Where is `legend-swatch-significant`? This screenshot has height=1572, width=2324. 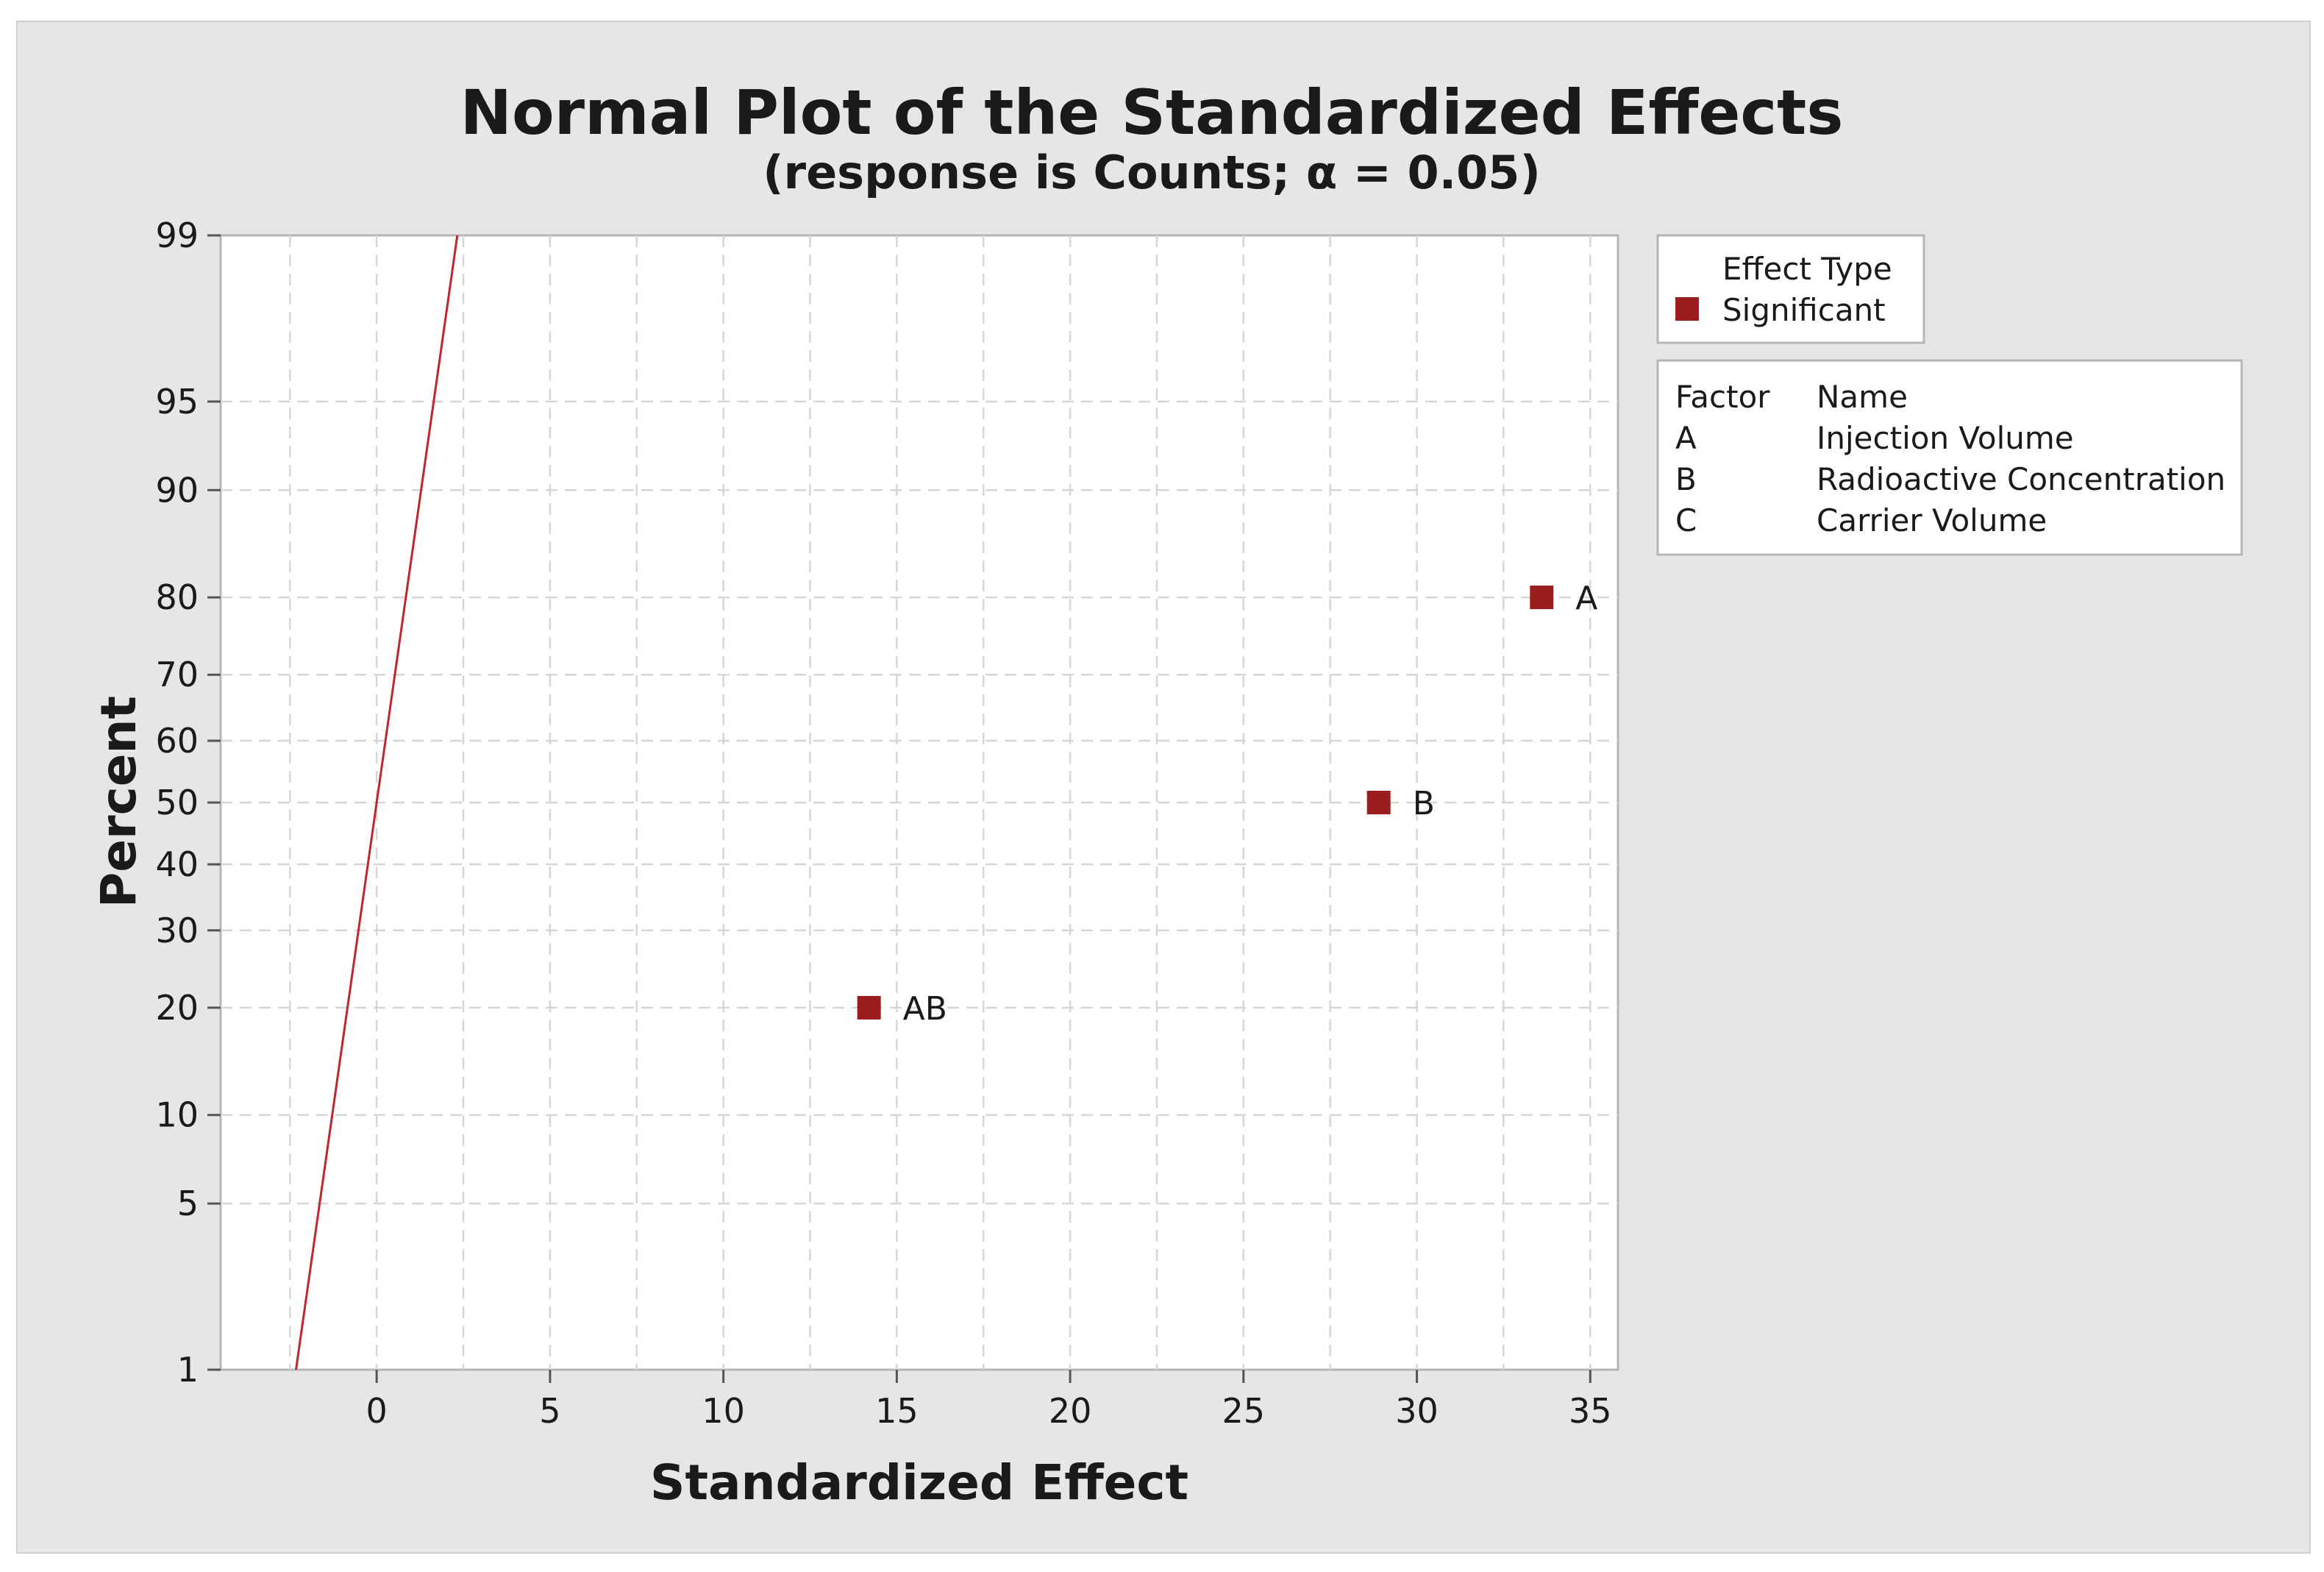
legend-swatch-significant is located at coordinates (1687, 309).